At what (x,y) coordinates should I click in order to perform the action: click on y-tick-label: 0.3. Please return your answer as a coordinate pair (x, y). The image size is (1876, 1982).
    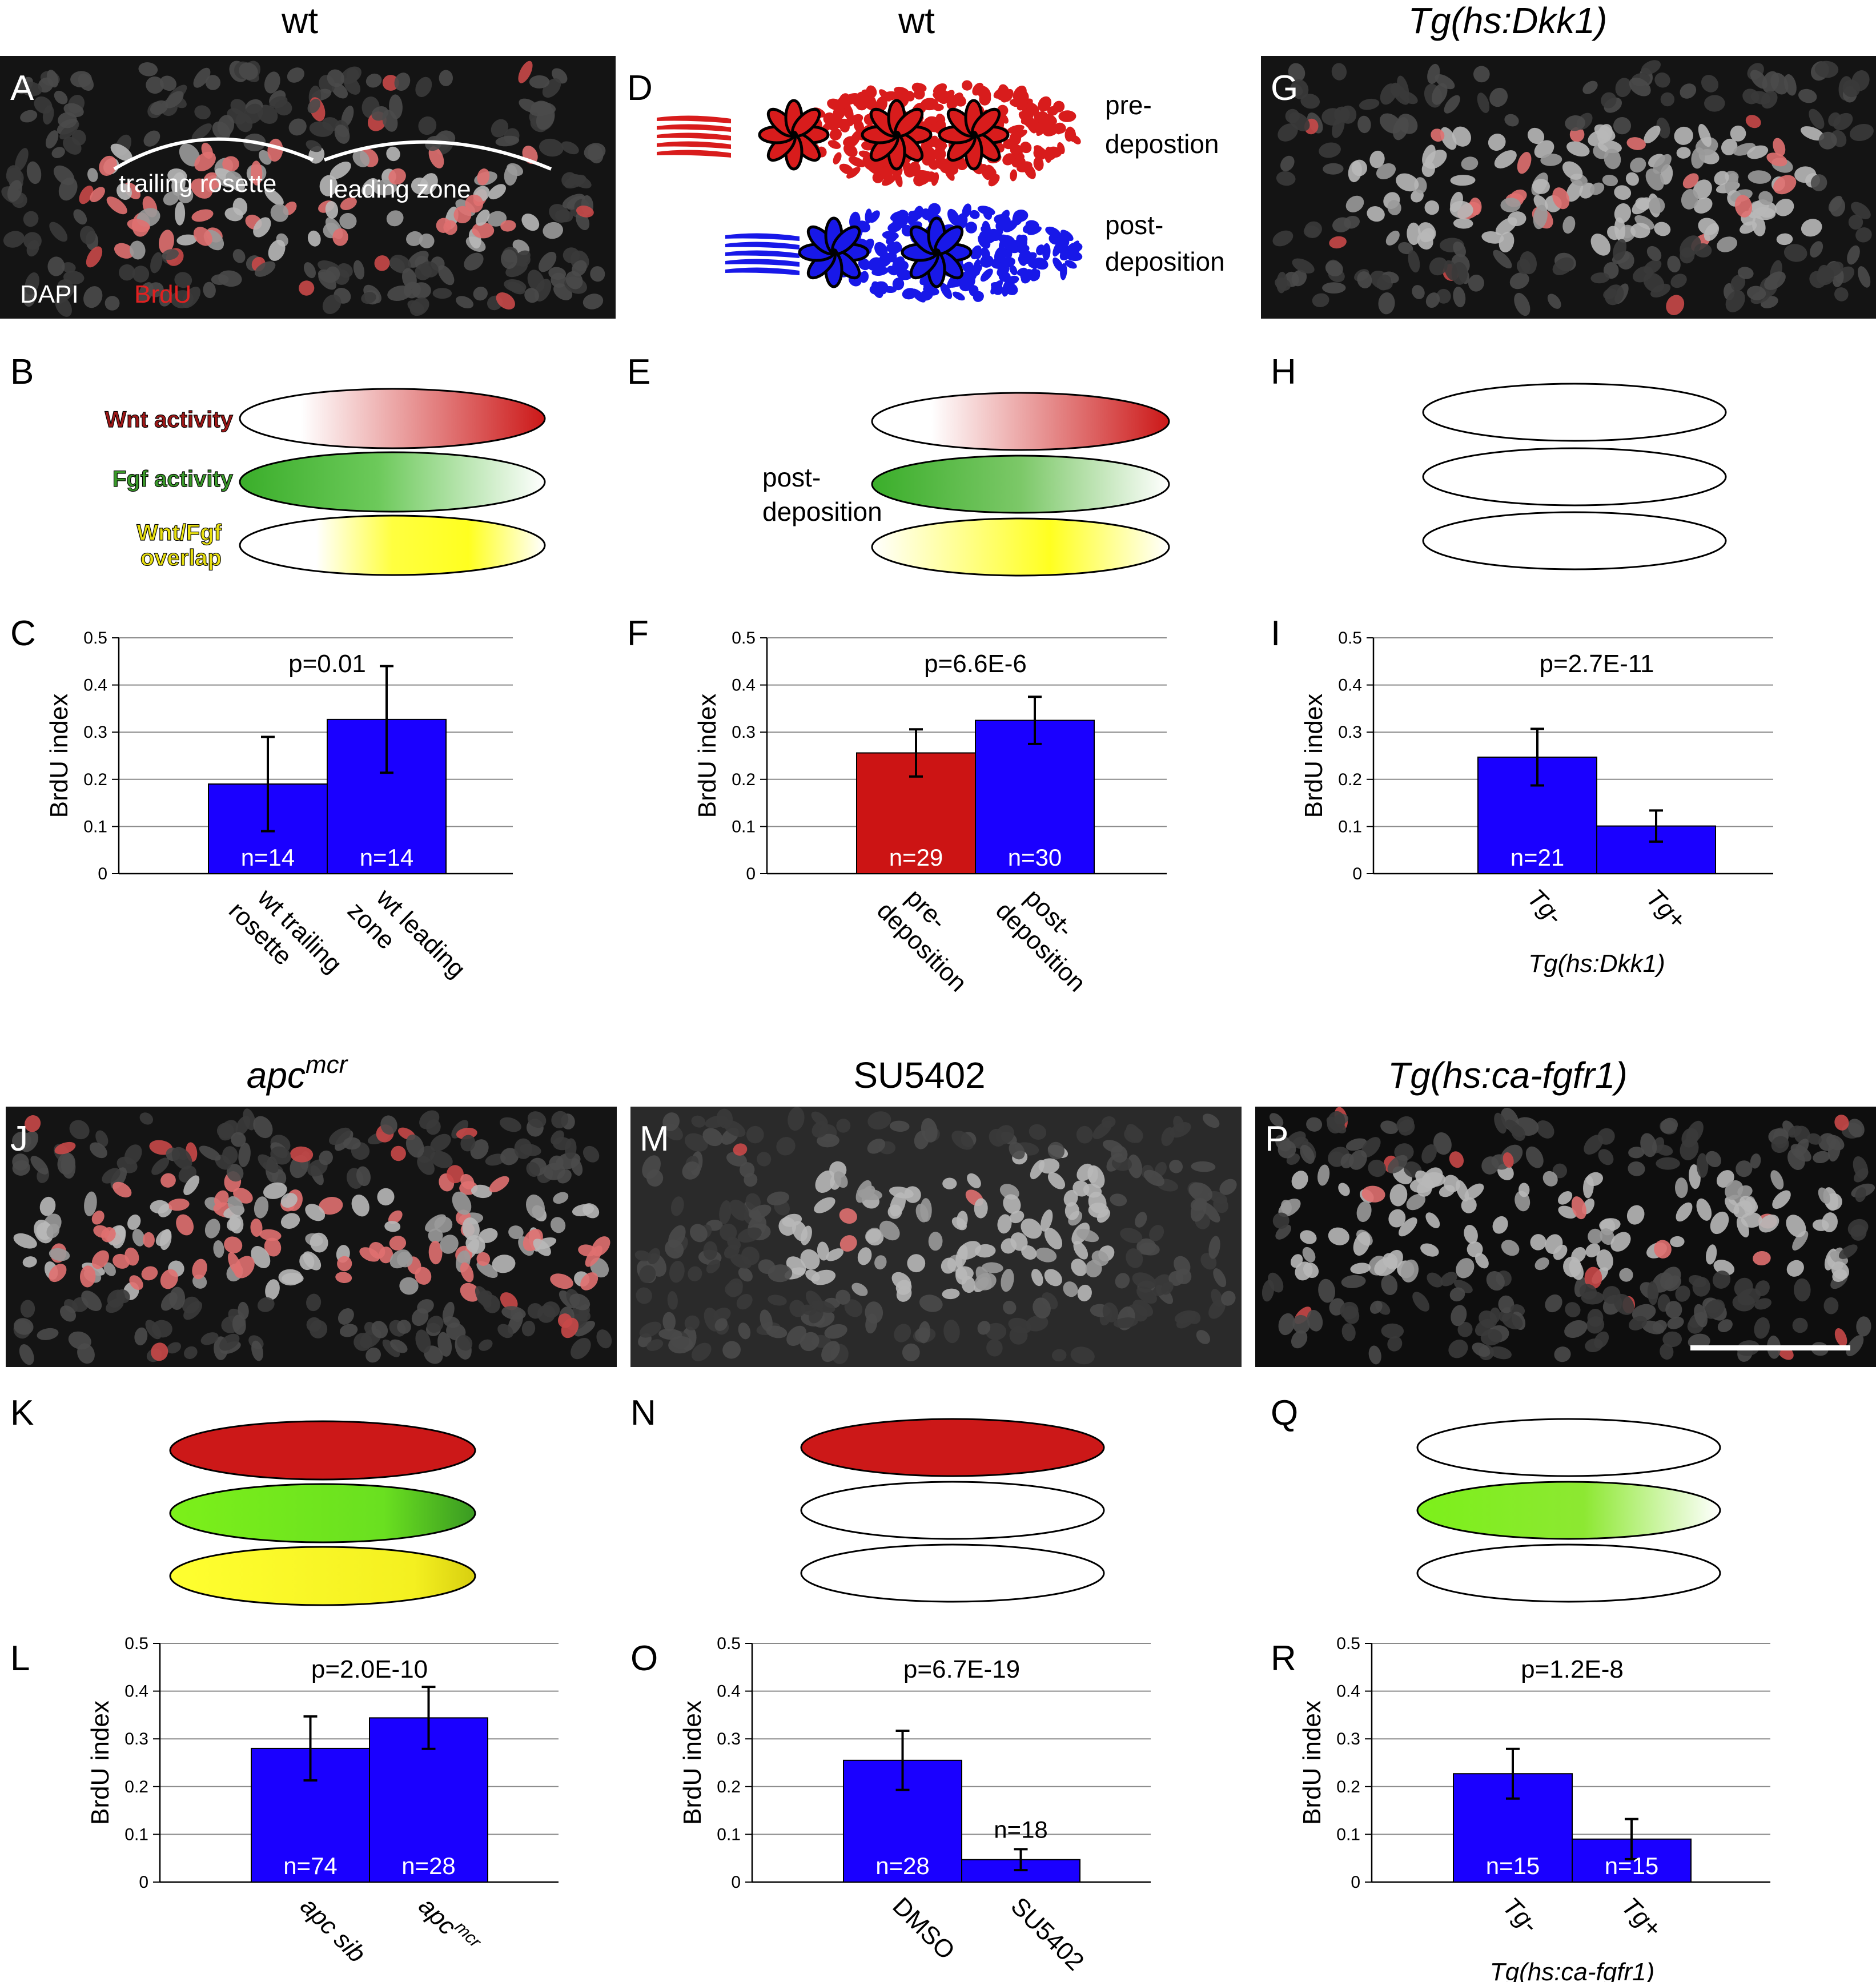
    Looking at the image, I should click on (729, 1739).